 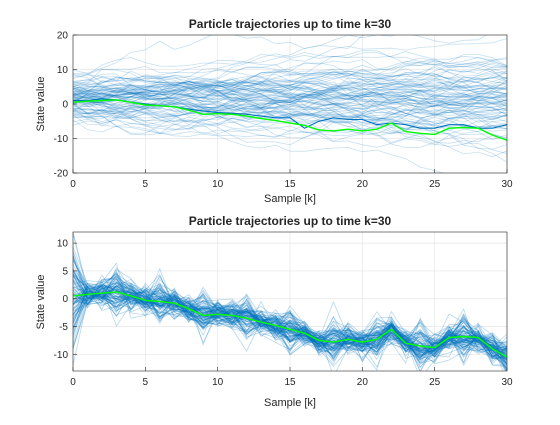 I want to click on y-tick-label: 0, so click(x=65, y=105).